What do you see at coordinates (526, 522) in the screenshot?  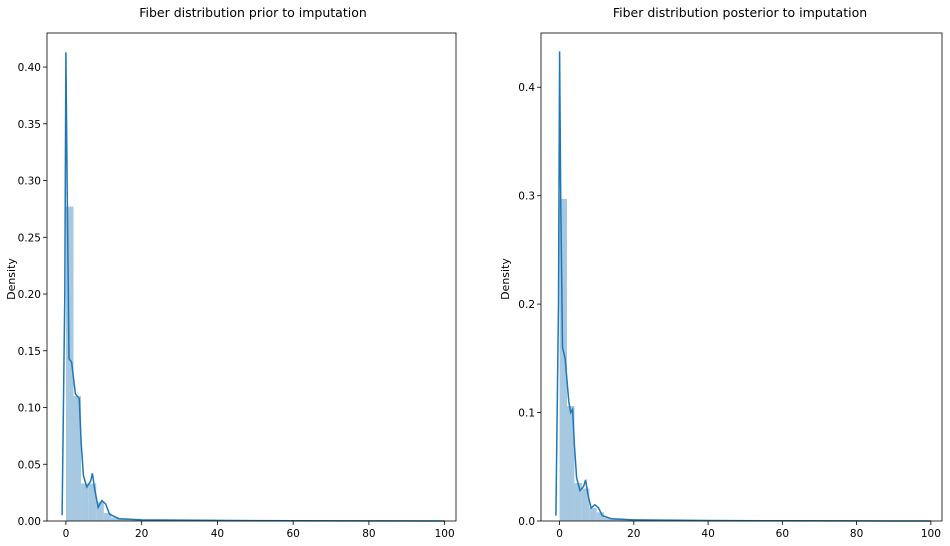 I see `right-chart-y-tick-label: 0.0` at bounding box center [526, 522].